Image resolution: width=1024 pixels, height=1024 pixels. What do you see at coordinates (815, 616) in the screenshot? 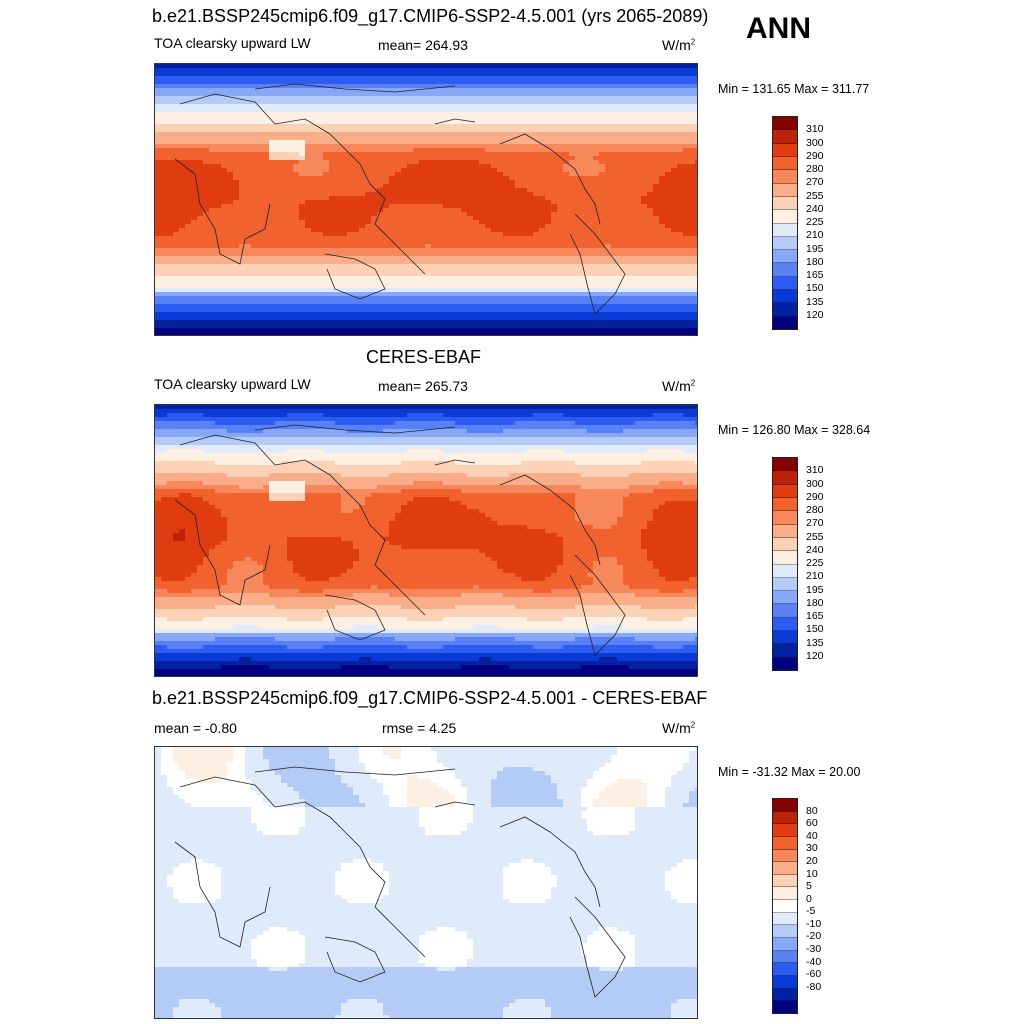
I see `colorbar-tick-label: 165` at bounding box center [815, 616].